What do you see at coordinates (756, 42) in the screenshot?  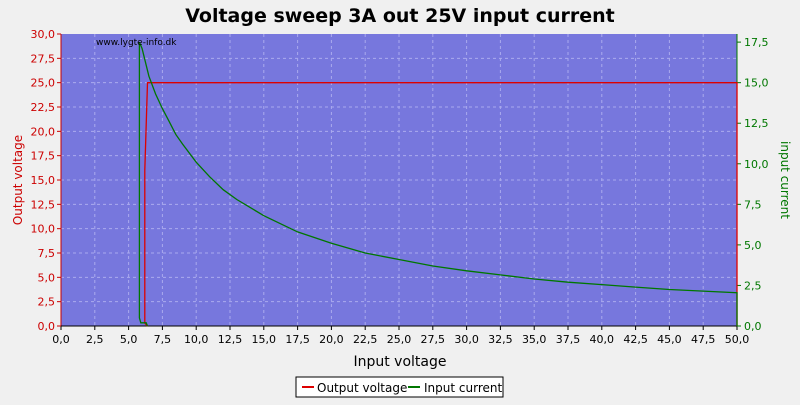 I see `y-right-tick-label: 17,5` at bounding box center [756, 42].